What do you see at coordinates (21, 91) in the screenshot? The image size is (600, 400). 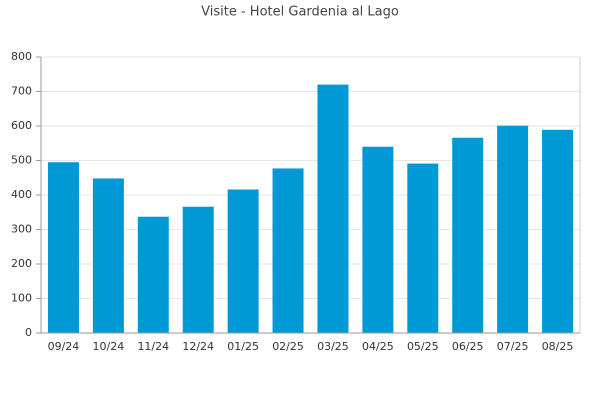 I see `y-tick-label: 700` at bounding box center [21, 91].